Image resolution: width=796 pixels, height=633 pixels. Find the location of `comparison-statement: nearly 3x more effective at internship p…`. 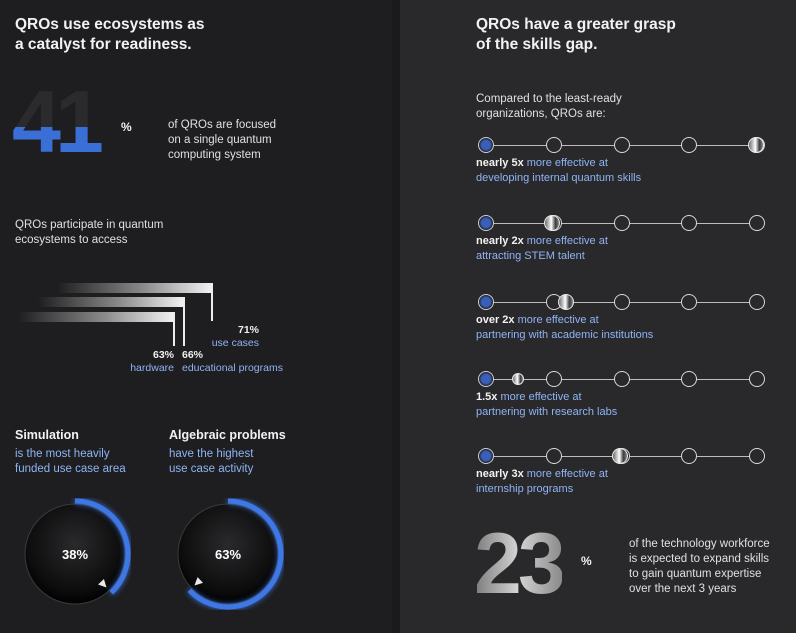

comparison-statement: nearly 3x more effective at internship p… is located at coordinates (542, 482).